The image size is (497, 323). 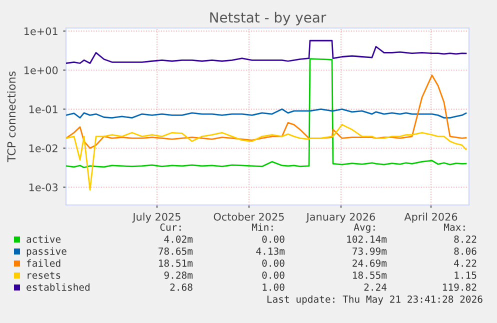 I want to click on text: 9.28m, so click(x=178, y=275).